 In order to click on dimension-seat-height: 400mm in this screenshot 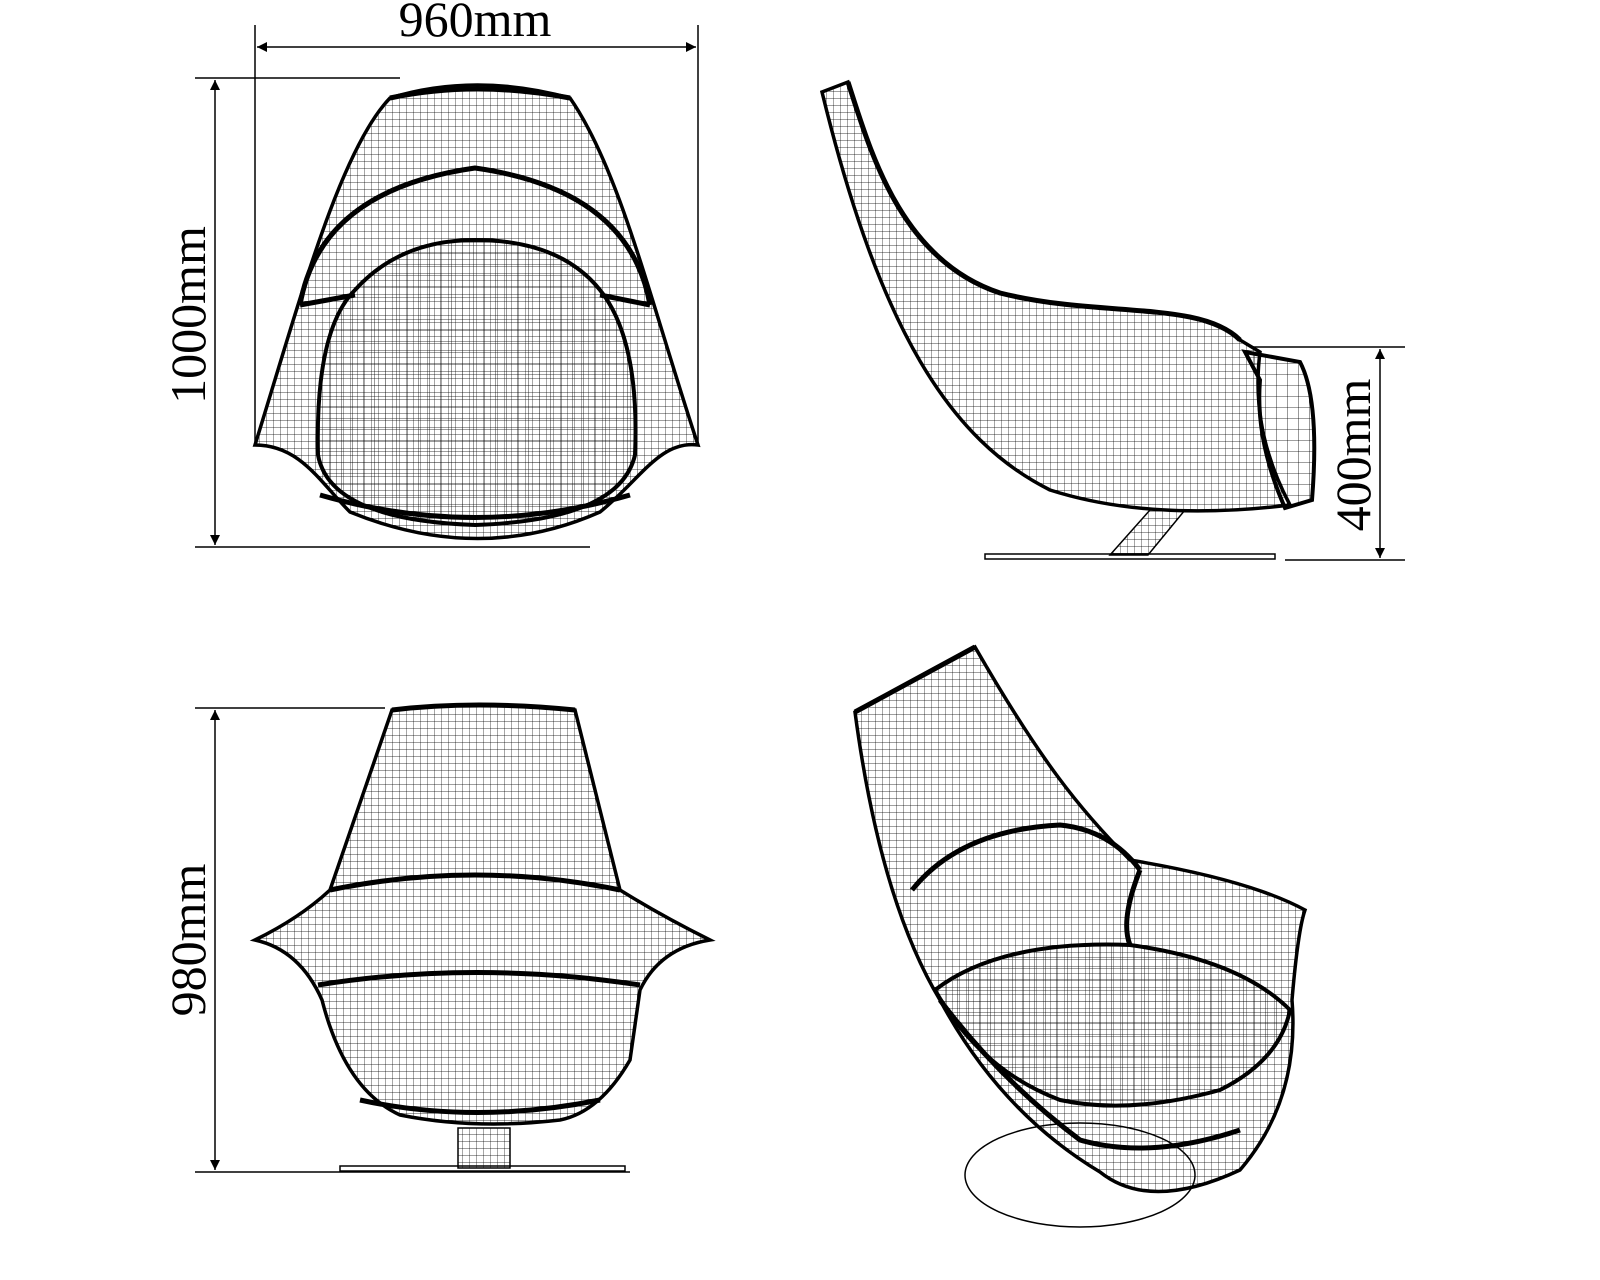, I will do `click(1327, 453)`.